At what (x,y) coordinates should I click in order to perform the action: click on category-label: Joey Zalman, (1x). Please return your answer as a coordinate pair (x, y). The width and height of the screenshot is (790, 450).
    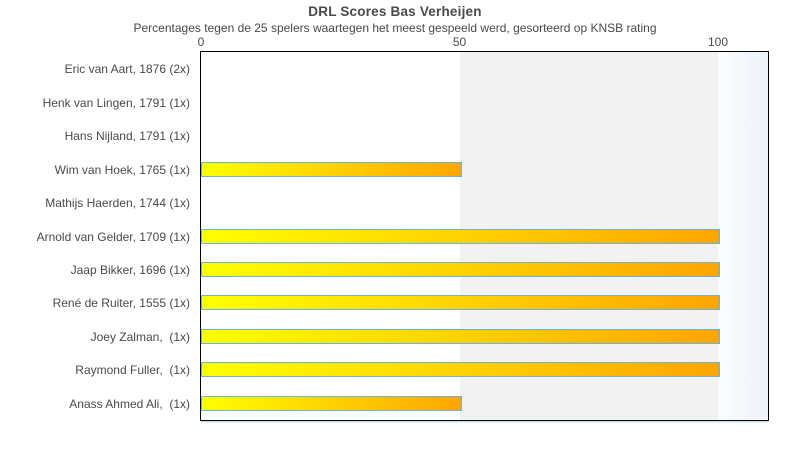
    Looking at the image, I should click on (140, 336).